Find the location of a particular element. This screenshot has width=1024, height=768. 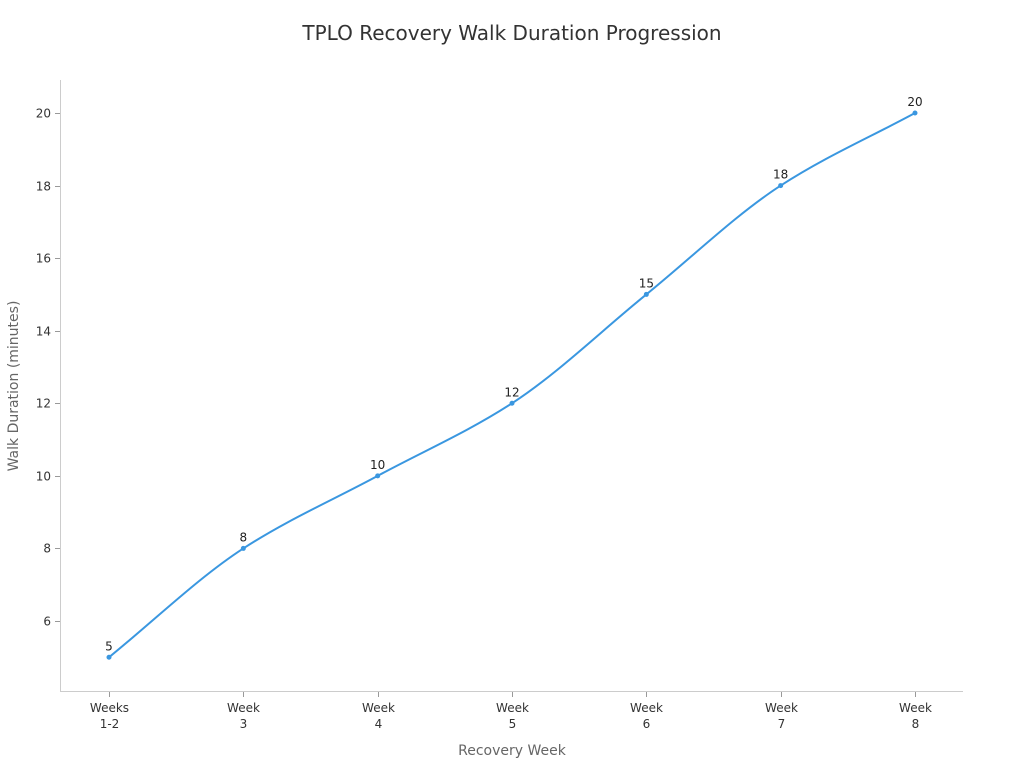

x-tick-label: Week 3 is located at coordinates (243, 716).